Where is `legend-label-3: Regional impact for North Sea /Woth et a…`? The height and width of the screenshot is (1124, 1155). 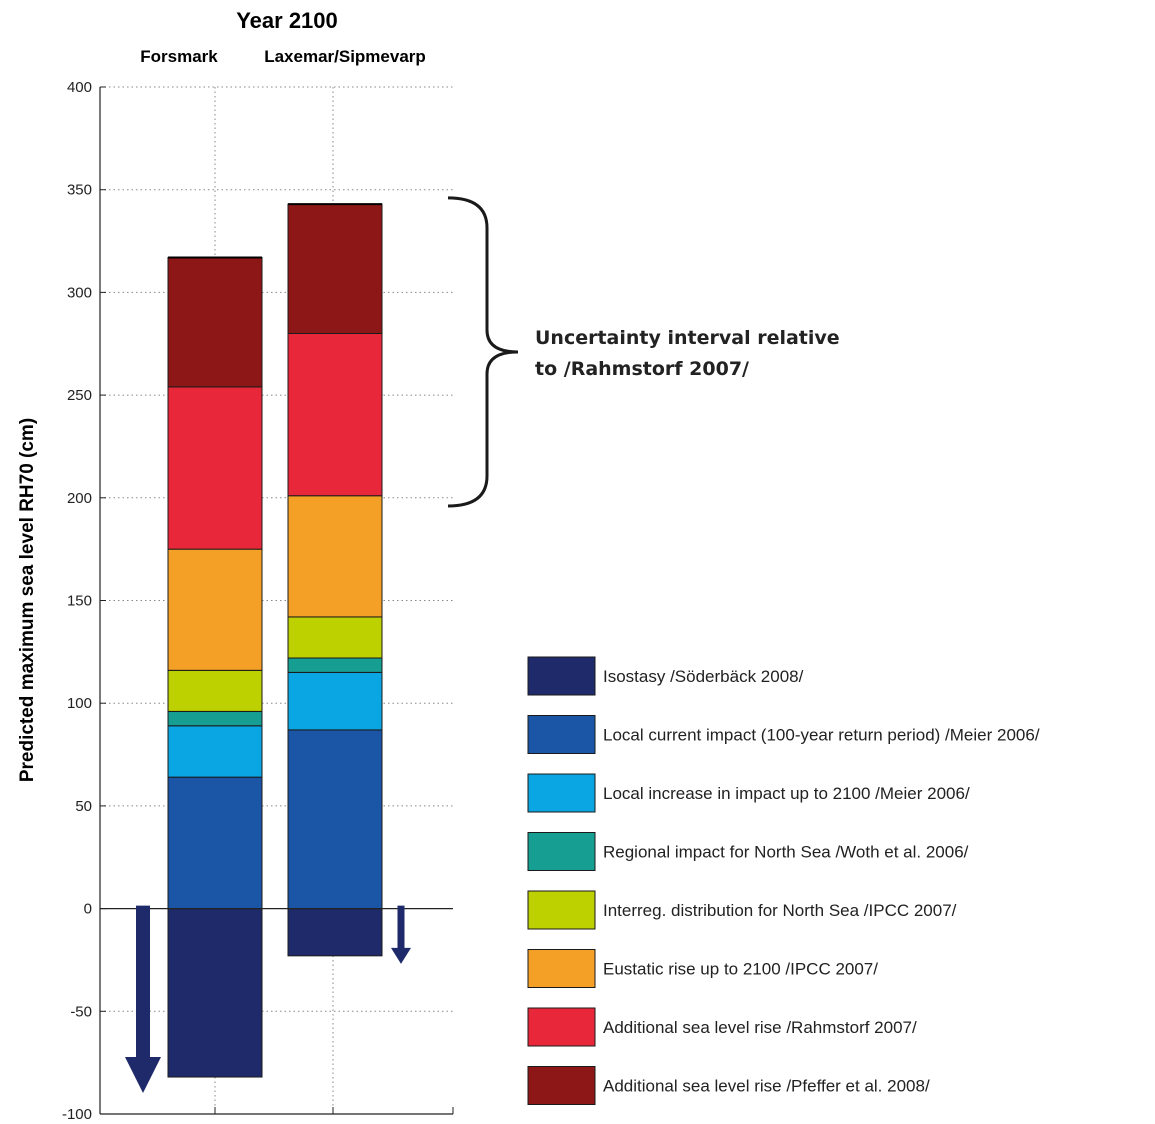
legend-label-3: Regional impact for North Sea /Woth et a… is located at coordinates (786, 852).